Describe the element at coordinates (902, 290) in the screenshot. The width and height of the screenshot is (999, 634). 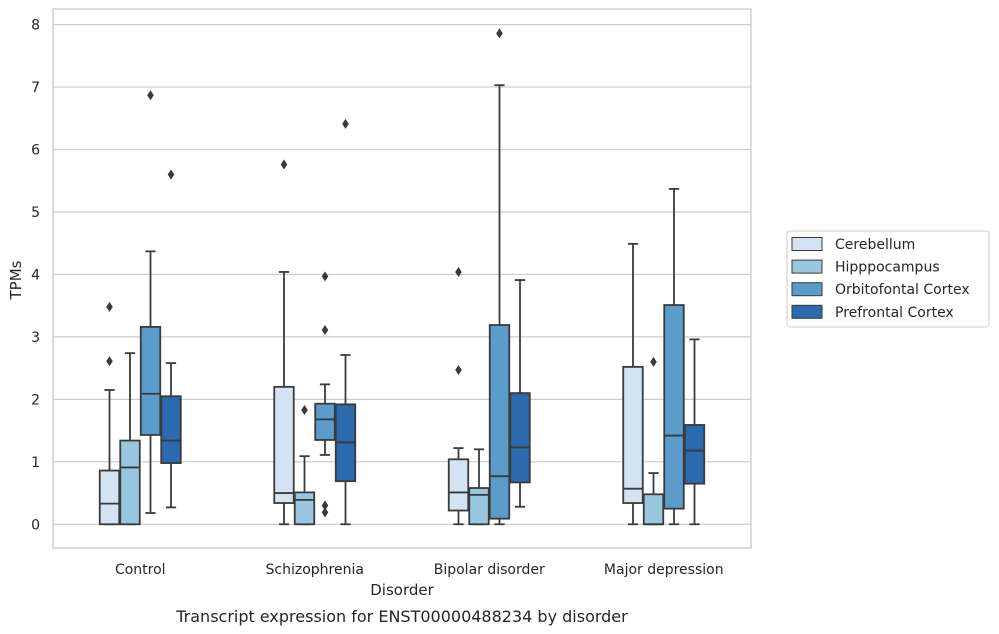
I see `legend-label: Orbitofontal Cortex` at that location.